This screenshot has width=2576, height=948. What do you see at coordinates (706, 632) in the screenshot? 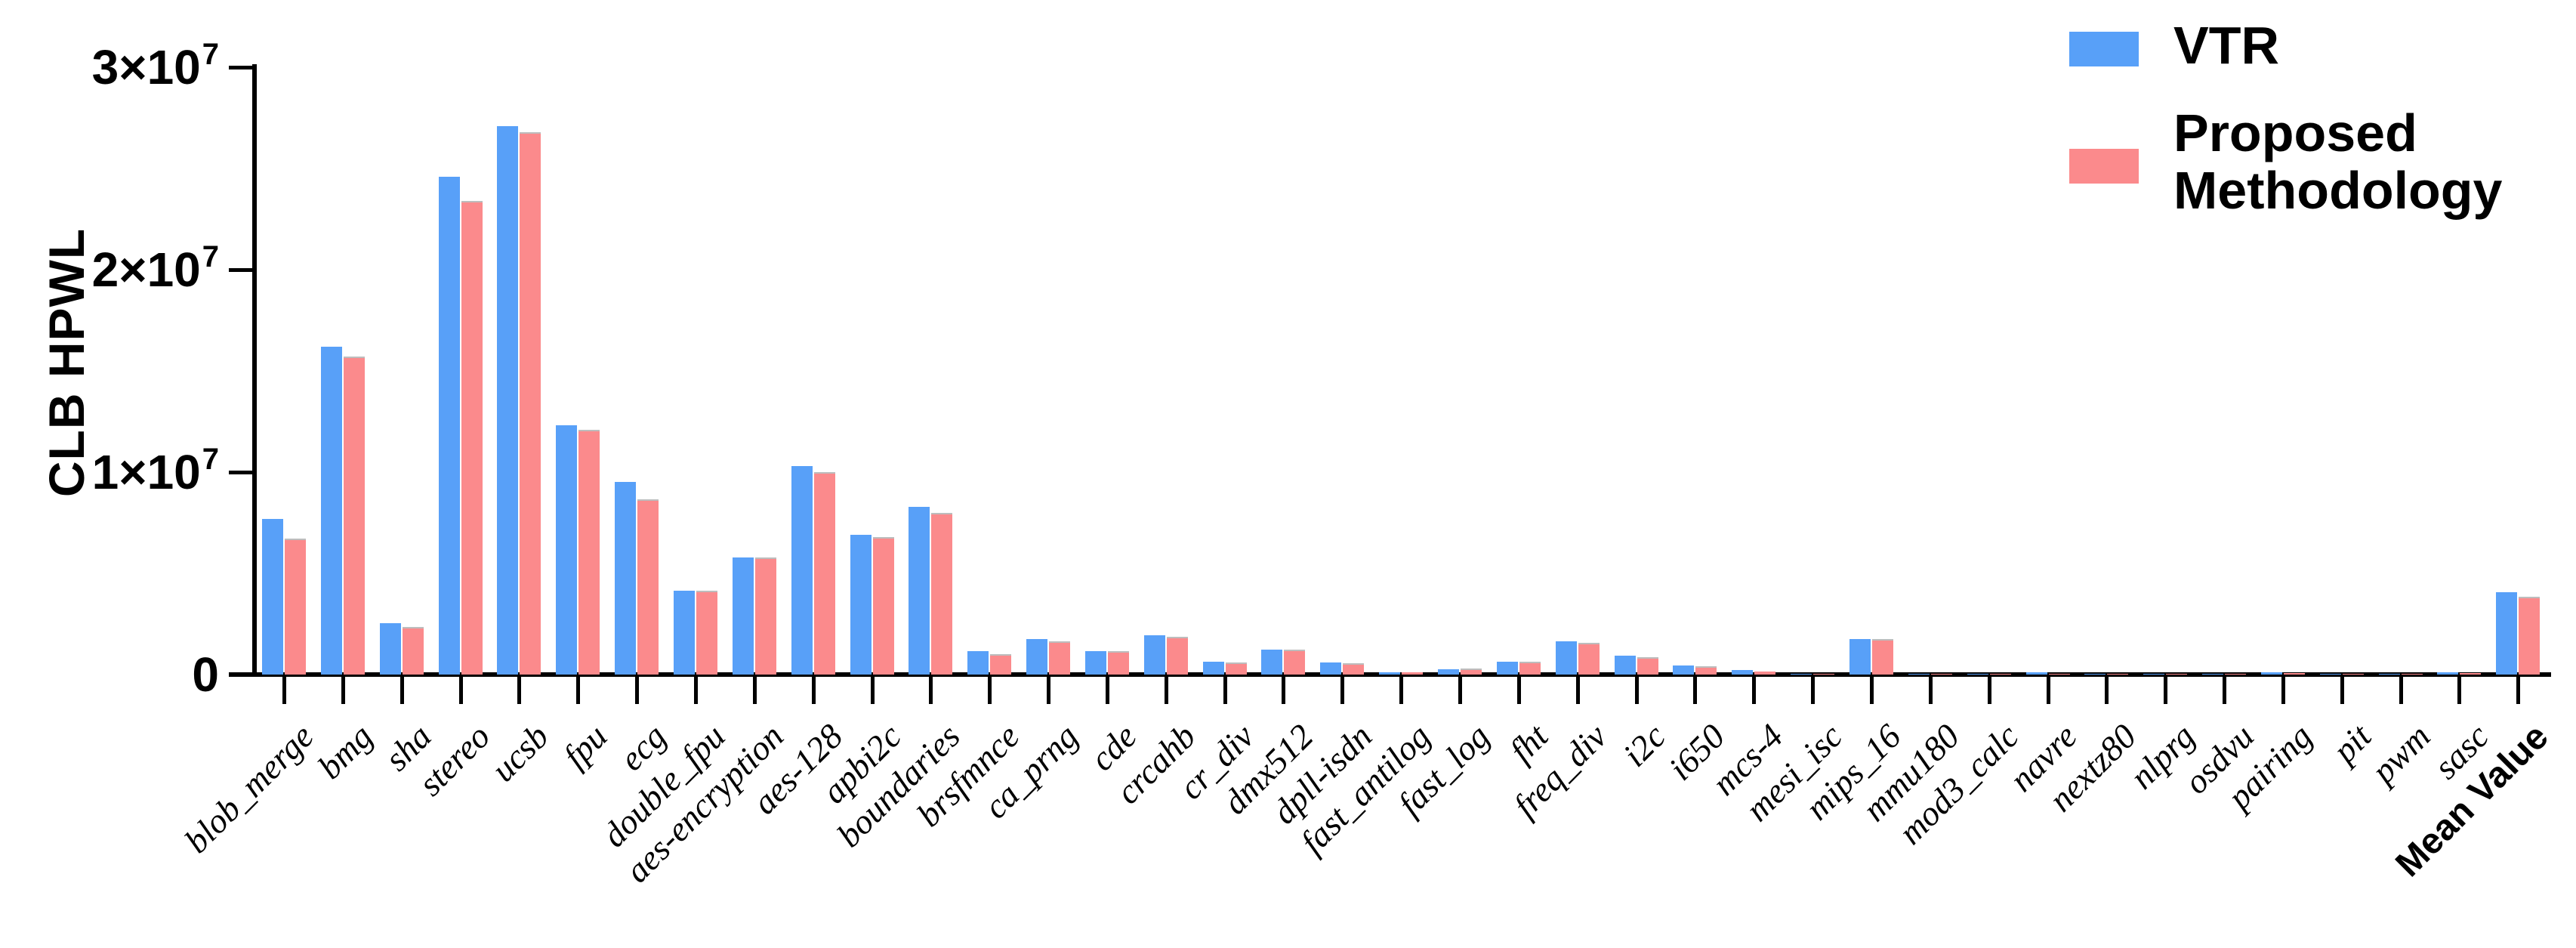
I see `bar-proposed-methodology-double-fpu` at bounding box center [706, 632].